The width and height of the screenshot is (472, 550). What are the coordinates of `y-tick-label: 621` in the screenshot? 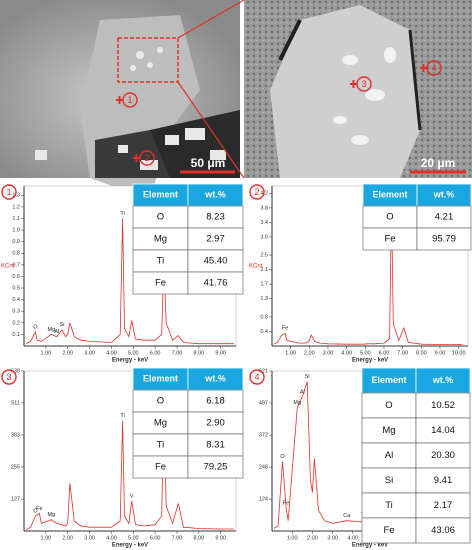 It's located at (263, 371).